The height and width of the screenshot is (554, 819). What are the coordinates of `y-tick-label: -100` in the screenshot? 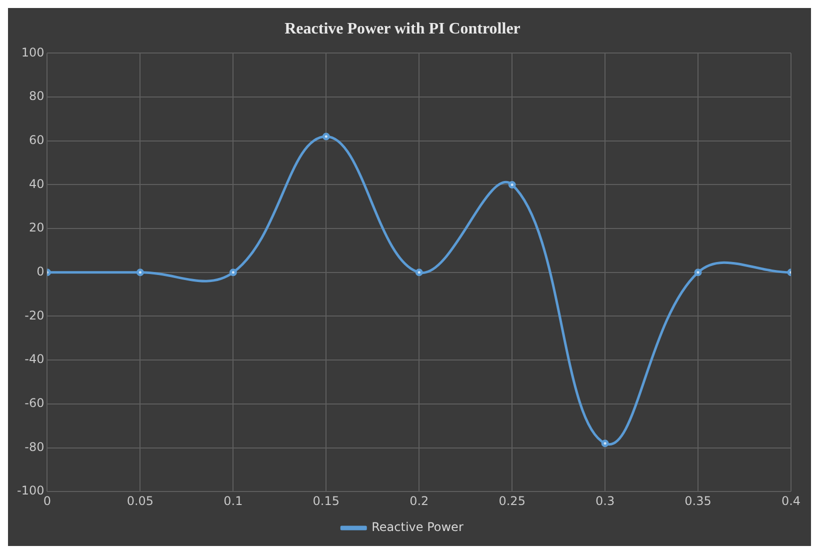 It's located at (30, 491).